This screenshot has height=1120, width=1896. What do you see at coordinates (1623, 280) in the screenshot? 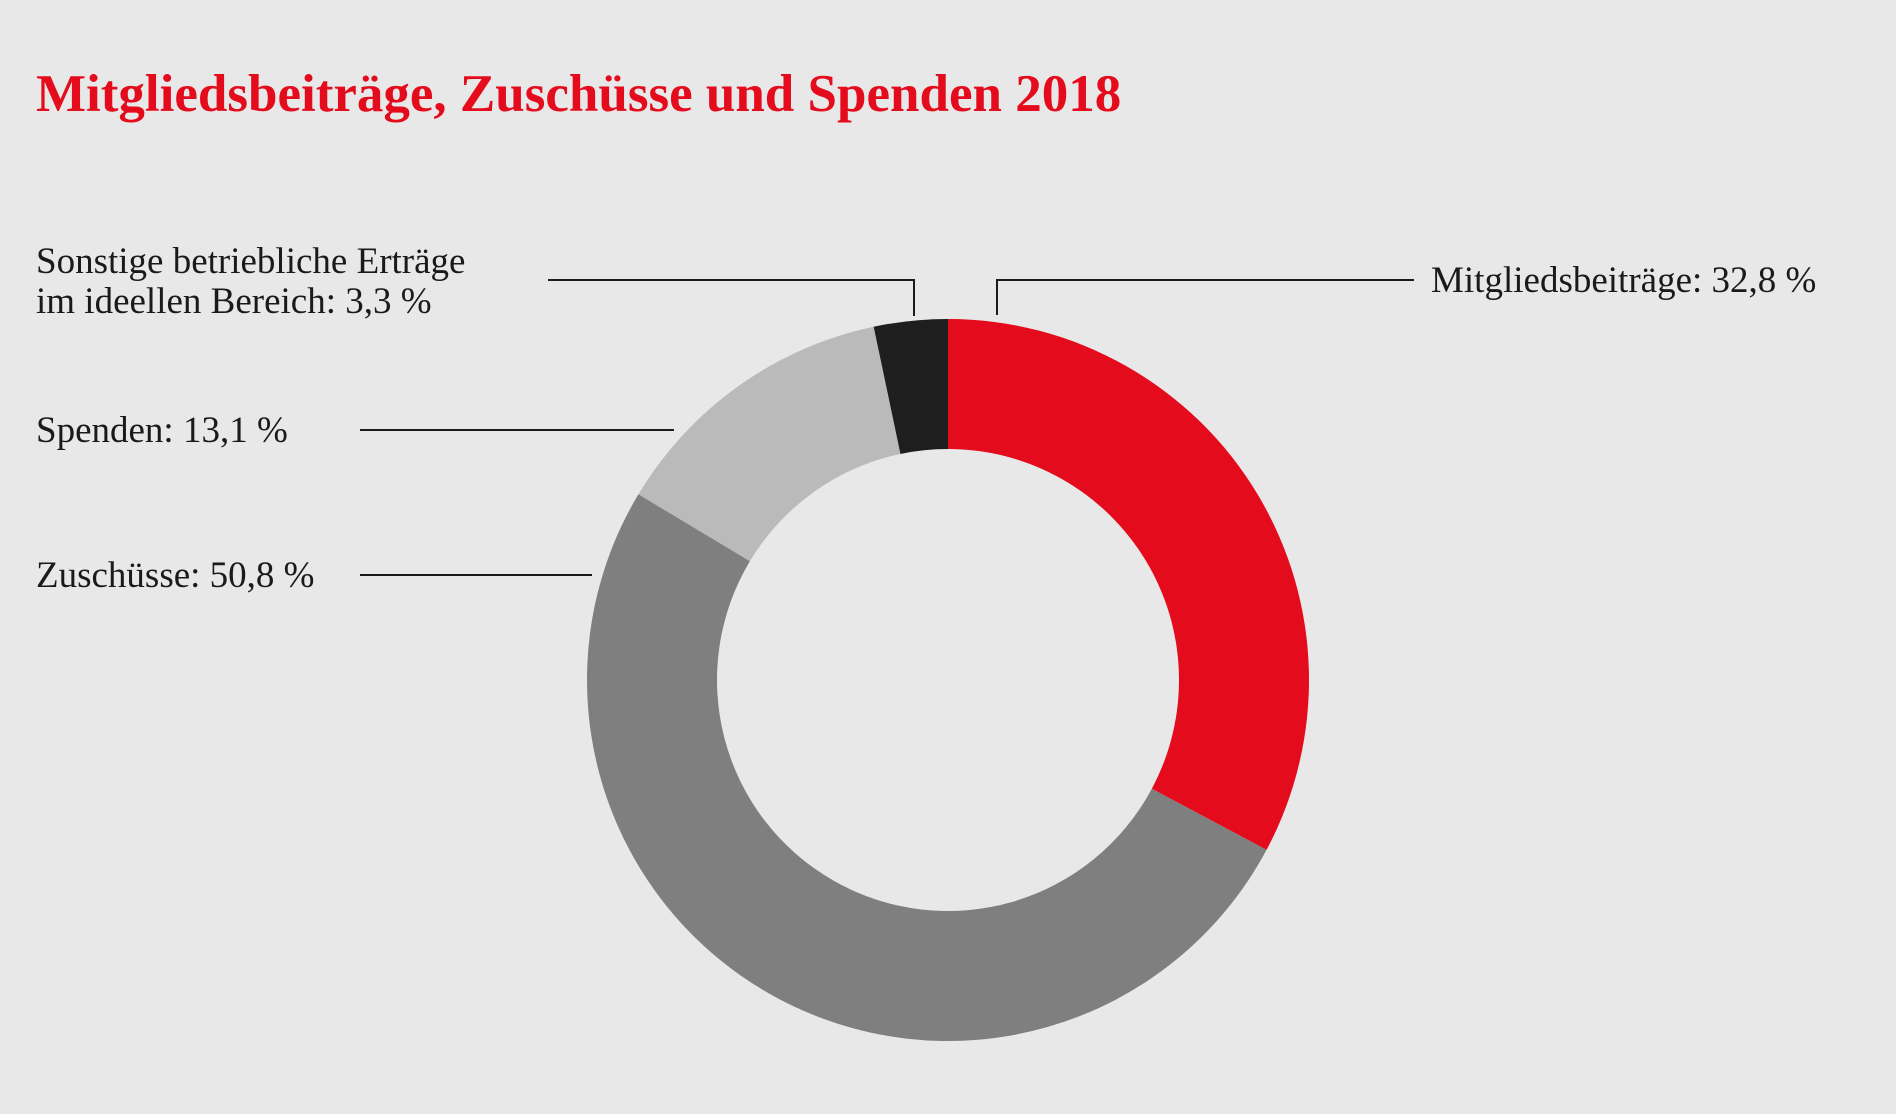
I see `label-mitgliedsbeitraege: Mitgliedsbeiträge: 32,8 %` at bounding box center [1623, 280].